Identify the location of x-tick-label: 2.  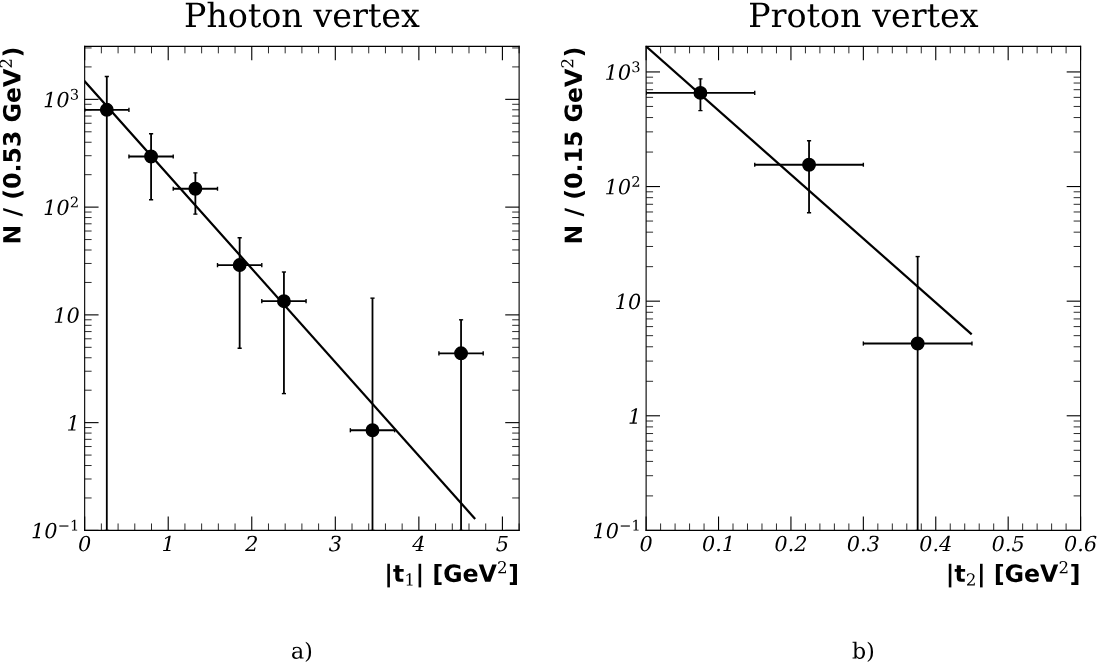
(251, 543).